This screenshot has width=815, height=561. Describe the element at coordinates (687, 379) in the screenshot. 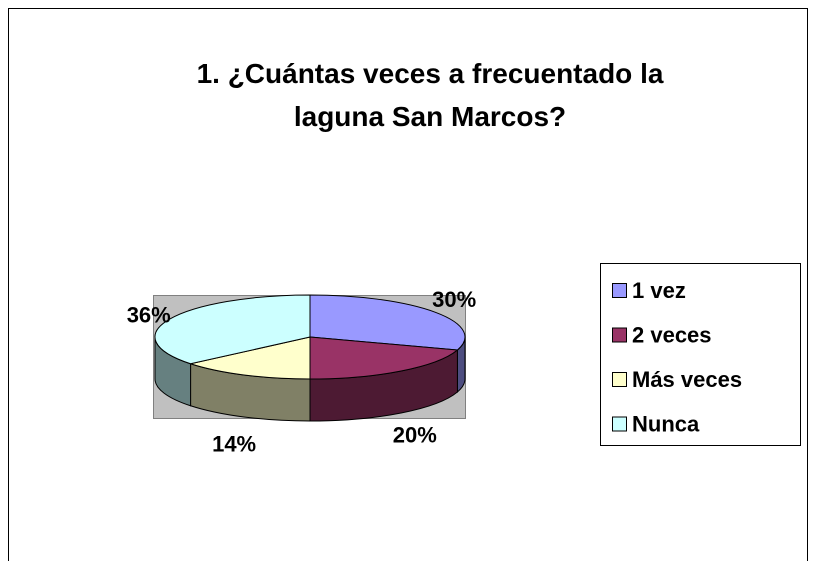

I see `legend-label: Más veces` at that location.